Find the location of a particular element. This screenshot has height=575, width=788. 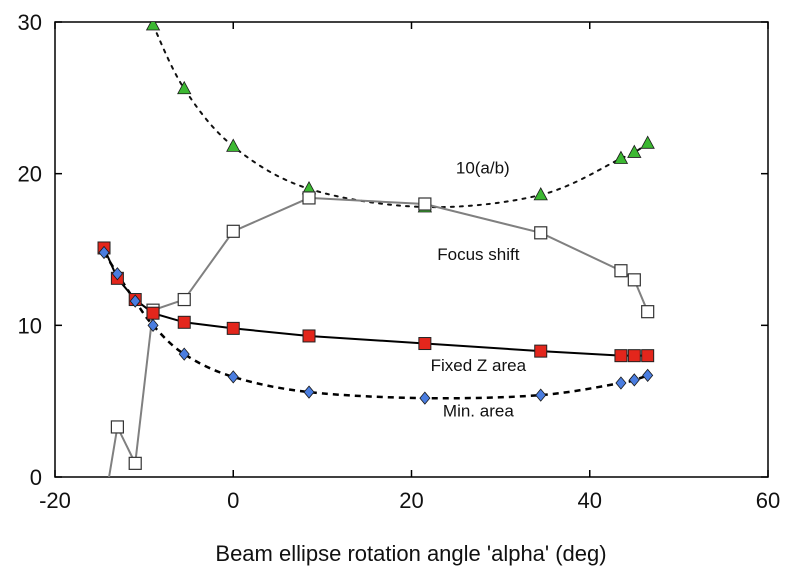

x-tick-label: 60 is located at coordinates (768, 500).